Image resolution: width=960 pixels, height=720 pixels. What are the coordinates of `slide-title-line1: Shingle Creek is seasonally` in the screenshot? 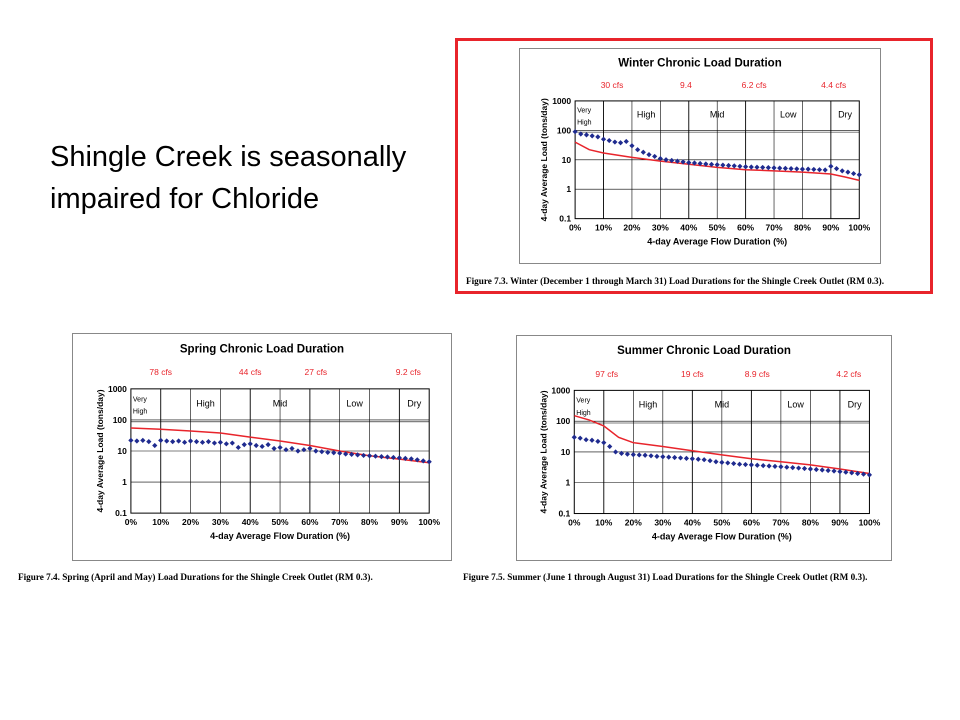 It's located at (228, 157).